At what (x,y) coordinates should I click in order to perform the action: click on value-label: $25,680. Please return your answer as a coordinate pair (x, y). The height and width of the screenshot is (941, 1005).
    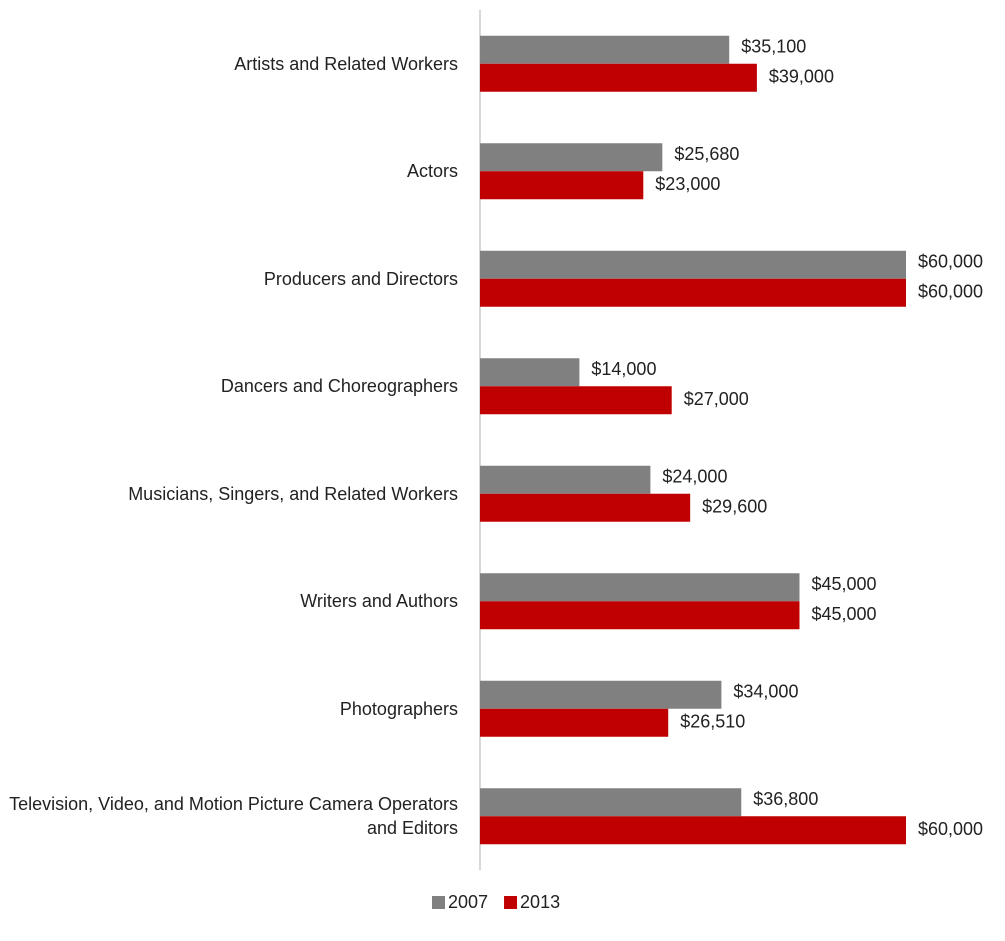
    Looking at the image, I should click on (706, 154).